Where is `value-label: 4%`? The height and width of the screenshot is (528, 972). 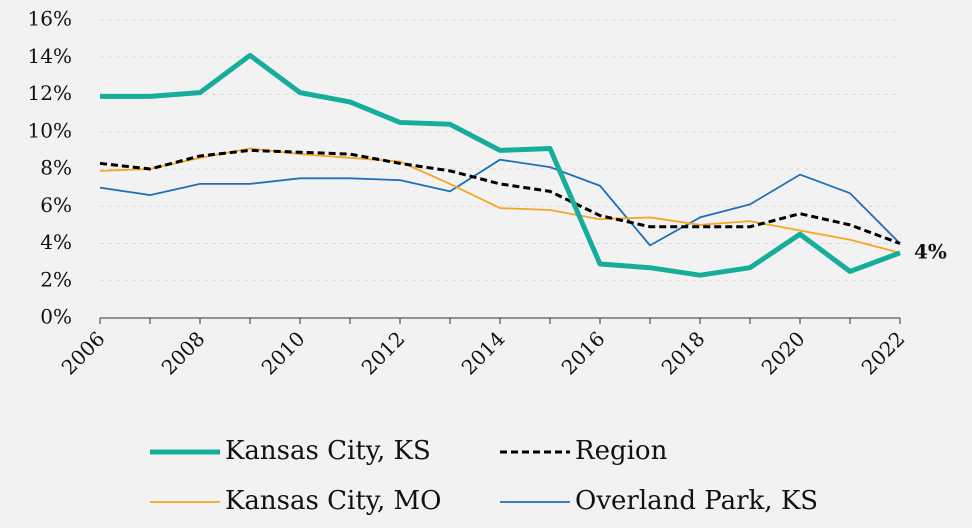 value-label: 4% is located at coordinates (930, 251).